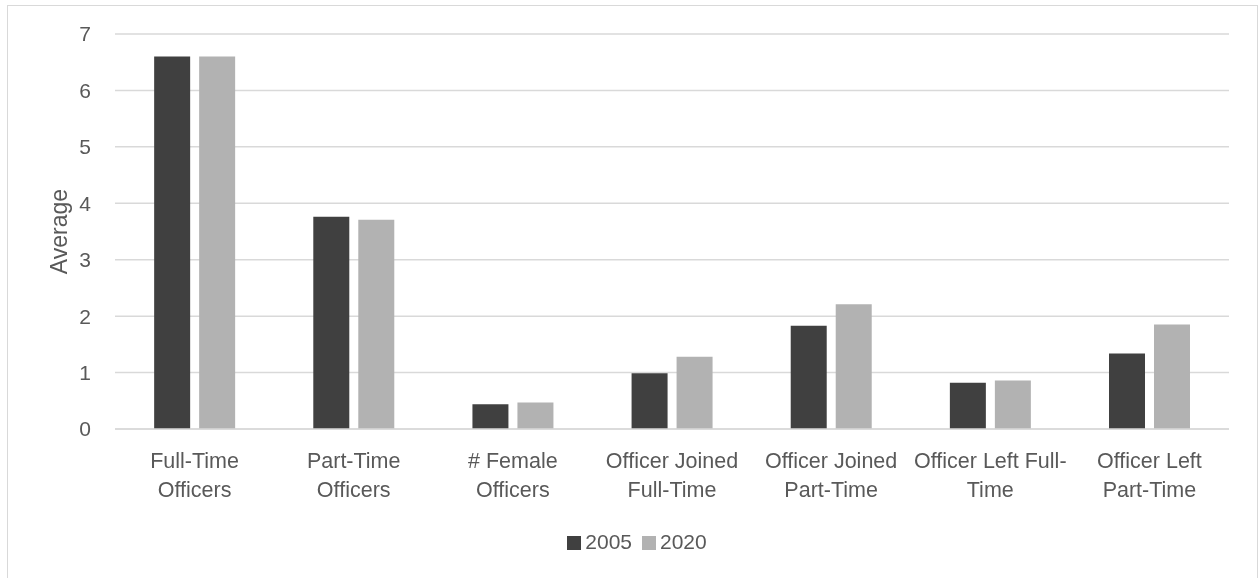 The height and width of the screenshot is (578, 1258). Describe the element at coordinates (85, 373) in the screenshot. I see `y-tick-label: 1` at that location.